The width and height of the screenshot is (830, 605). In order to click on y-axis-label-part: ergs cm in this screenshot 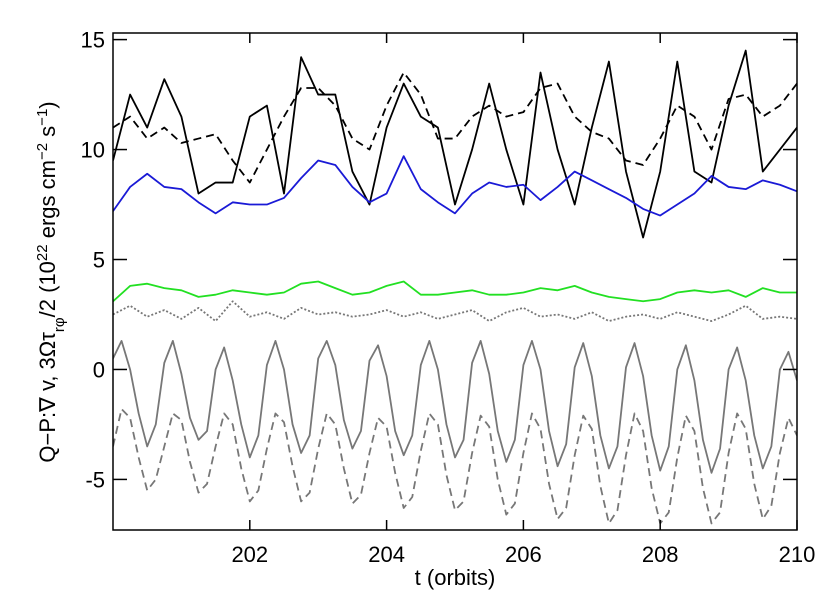, I will do `click(47, 202)`.